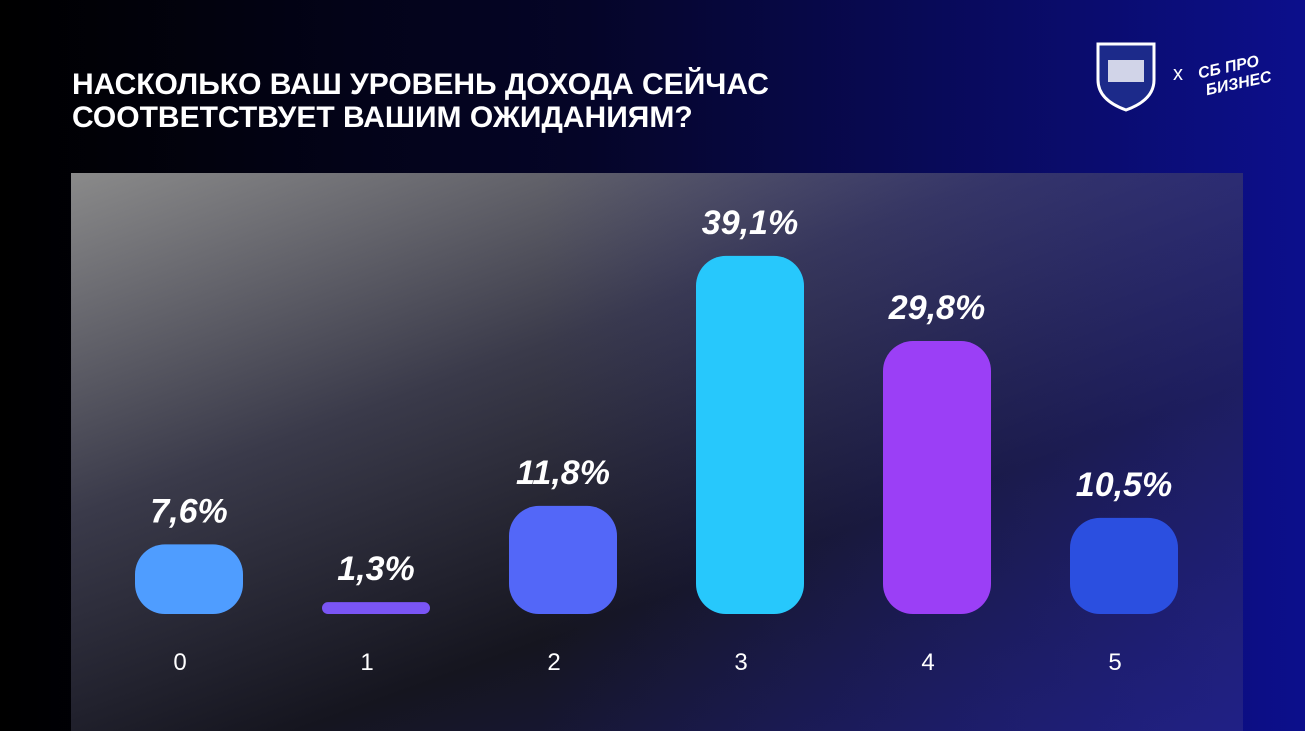 The height and width of the screenshot is (731, 1305). Describe the element at coordinates (1124, 485) in the screenshot. I see `value-label: 10,5%` at that location.